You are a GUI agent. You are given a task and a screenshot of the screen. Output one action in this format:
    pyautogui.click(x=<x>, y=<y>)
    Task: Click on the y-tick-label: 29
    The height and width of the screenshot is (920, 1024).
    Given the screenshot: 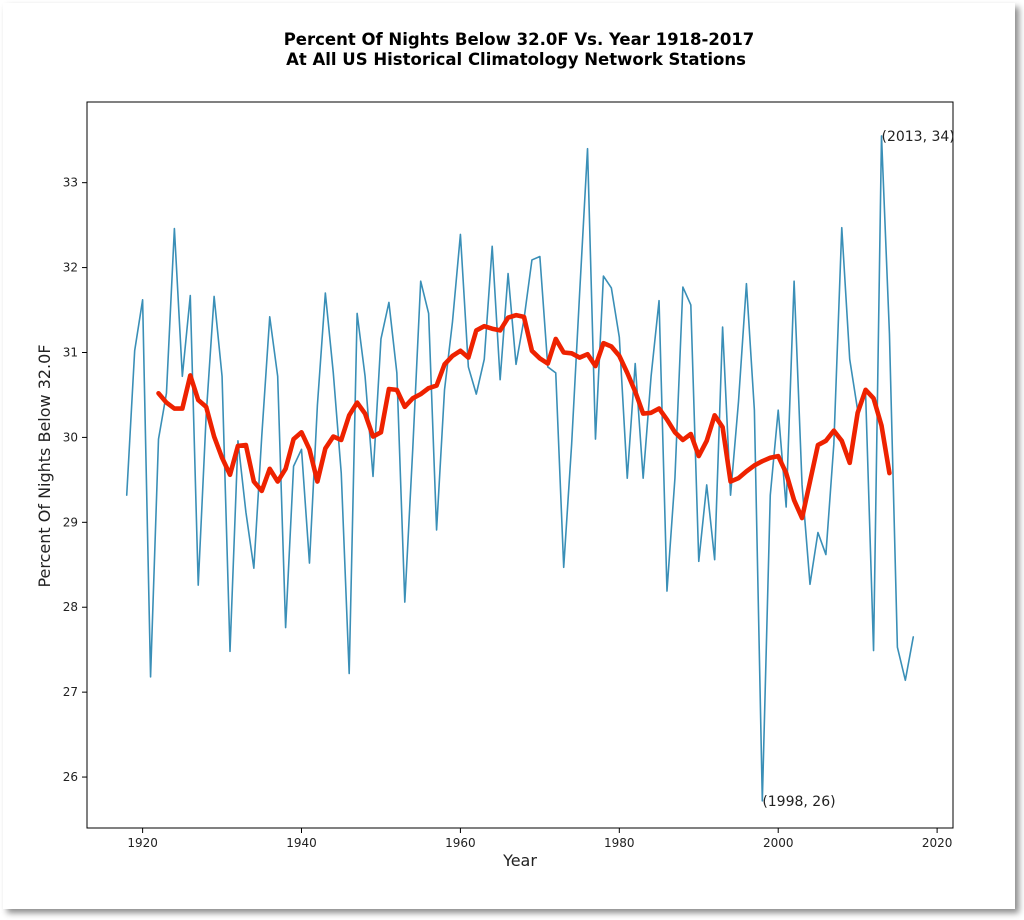 What is the action you would take?
    pyautogui.click(x=70, y=522)
    